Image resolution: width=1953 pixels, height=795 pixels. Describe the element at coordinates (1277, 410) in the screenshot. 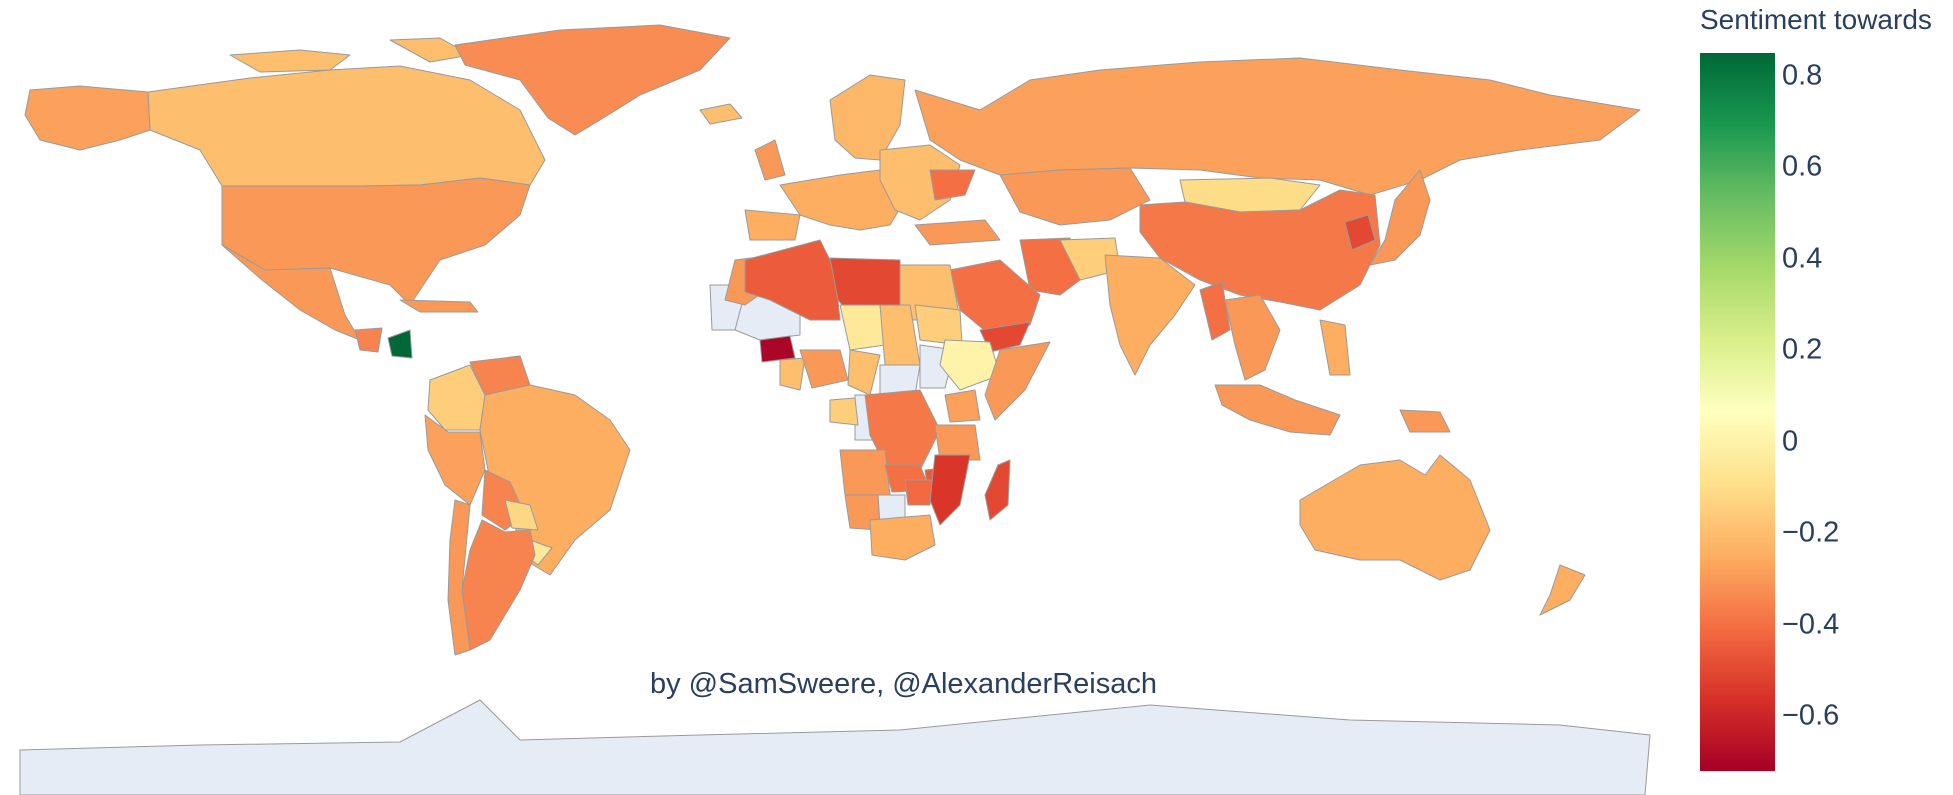

I see `region-indonesia` at that location.